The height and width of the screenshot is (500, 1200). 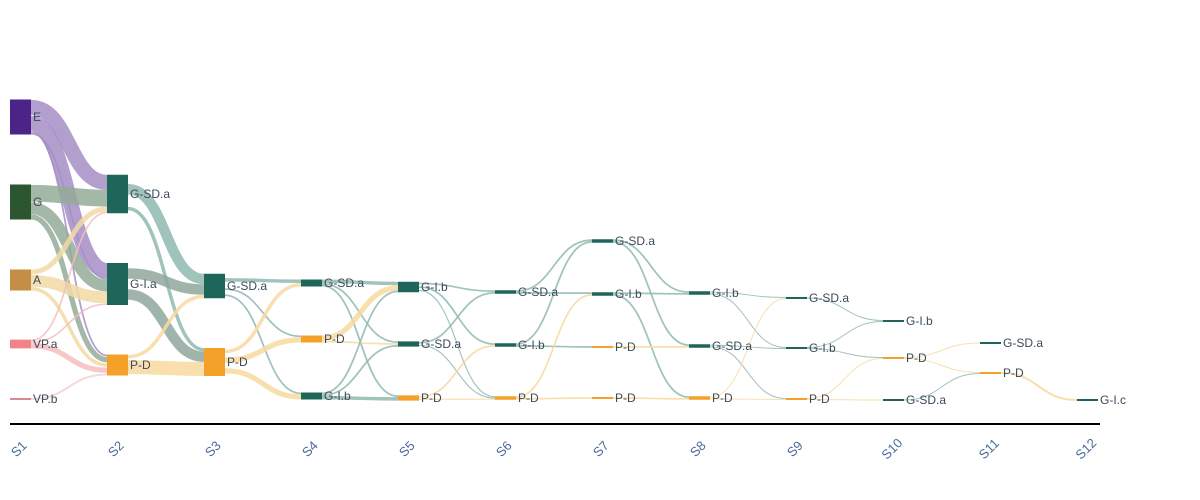 What do you see at coordinates (602, 294) in the screenshot?
I see `node-s7-GIb` at bounding box center [602, 294].